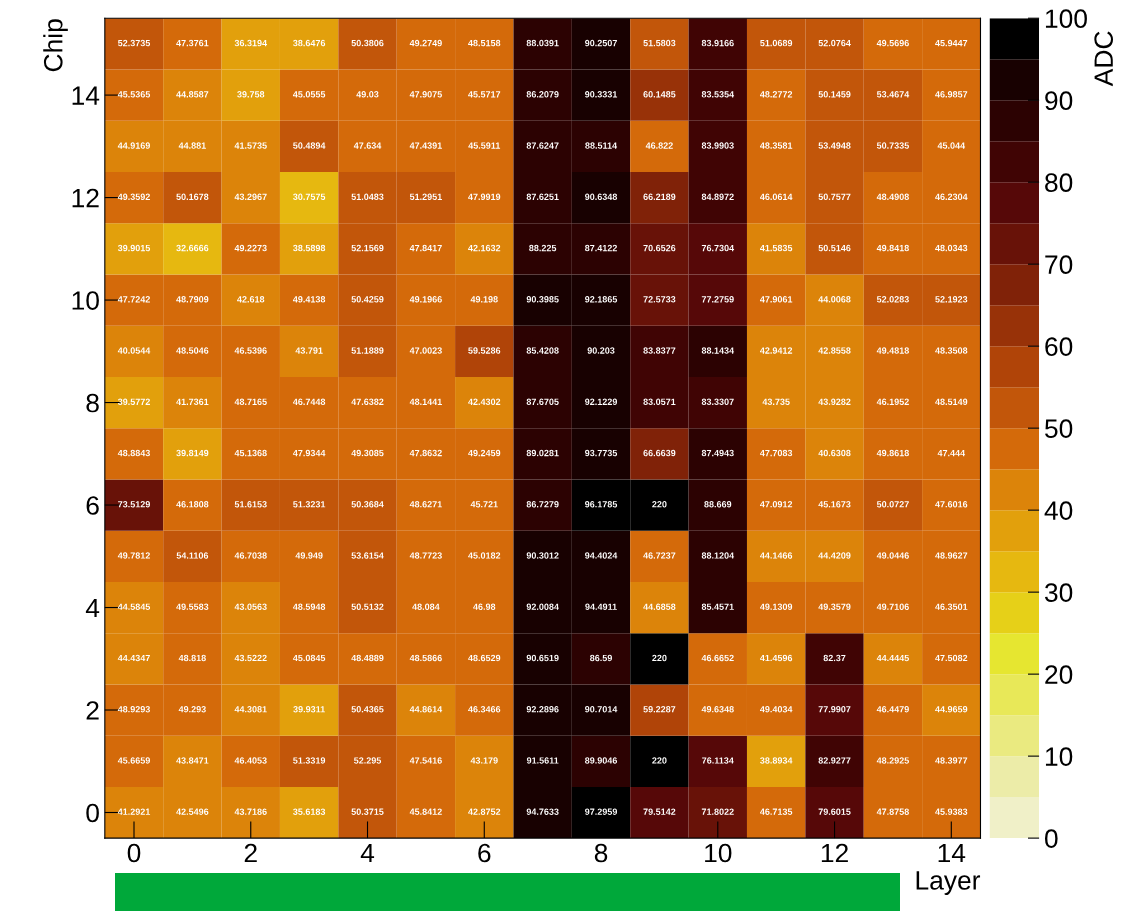 The image size is (1127, 911). What do you see at coordinates (85, 300) in the screenshot?
I see `y-tick-label: 10` at bounding box center [85, 300].